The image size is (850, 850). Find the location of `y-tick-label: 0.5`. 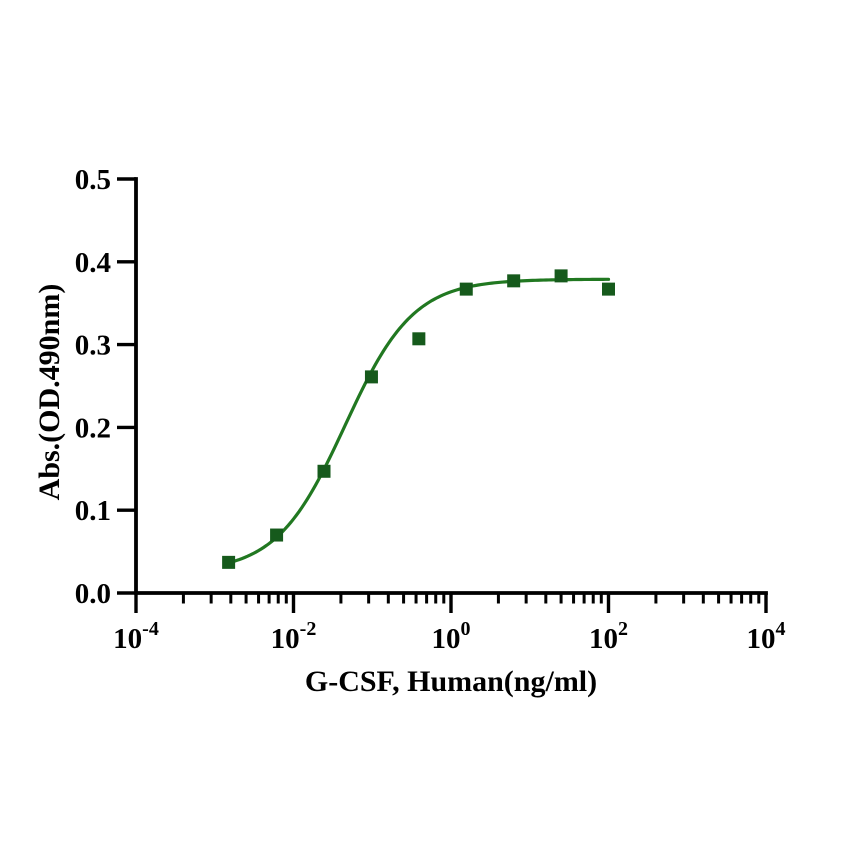

y-tick-label: 0.5 is located at coordinates (93, 180).